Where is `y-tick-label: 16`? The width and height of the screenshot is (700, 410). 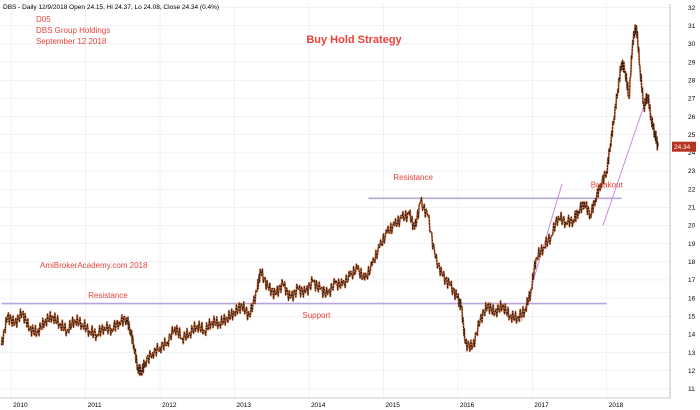 y-tick-label: 16 is located at coordinates (692, 298).